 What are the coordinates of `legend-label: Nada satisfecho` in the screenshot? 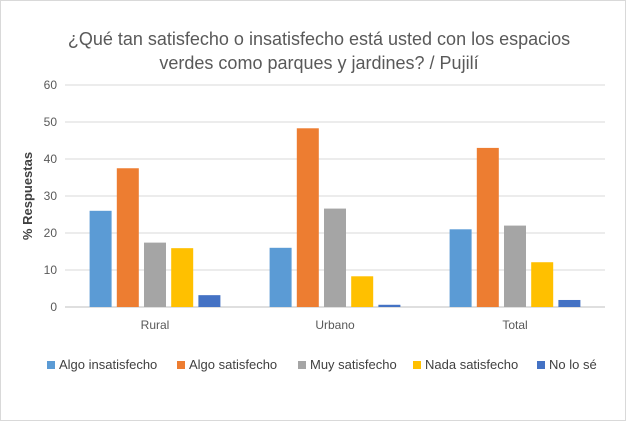 It's located at (471, 364).